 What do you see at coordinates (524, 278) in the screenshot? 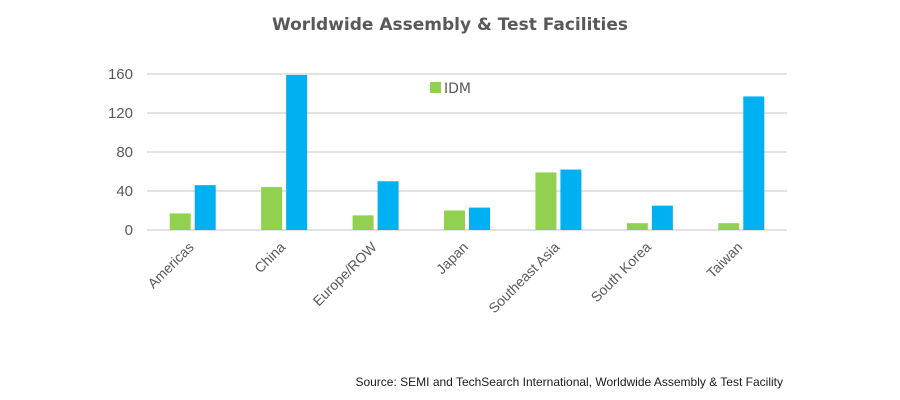
I see `x-tick-label: Southeast Asia` at bounding box center [524, 278].